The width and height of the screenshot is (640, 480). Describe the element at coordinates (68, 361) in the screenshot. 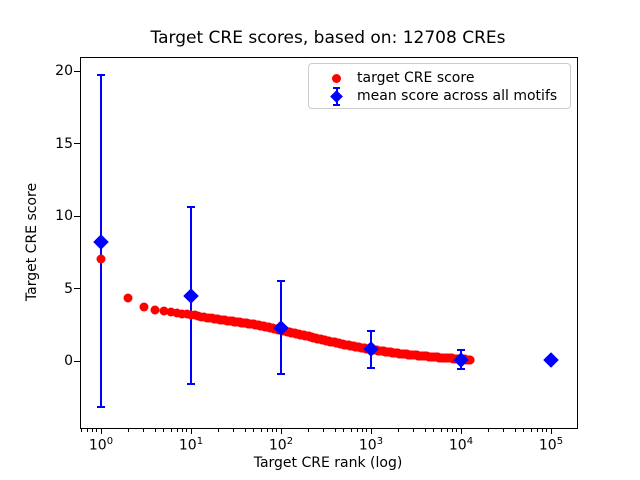

I see `y-axis-tick-label: 0` at that location.